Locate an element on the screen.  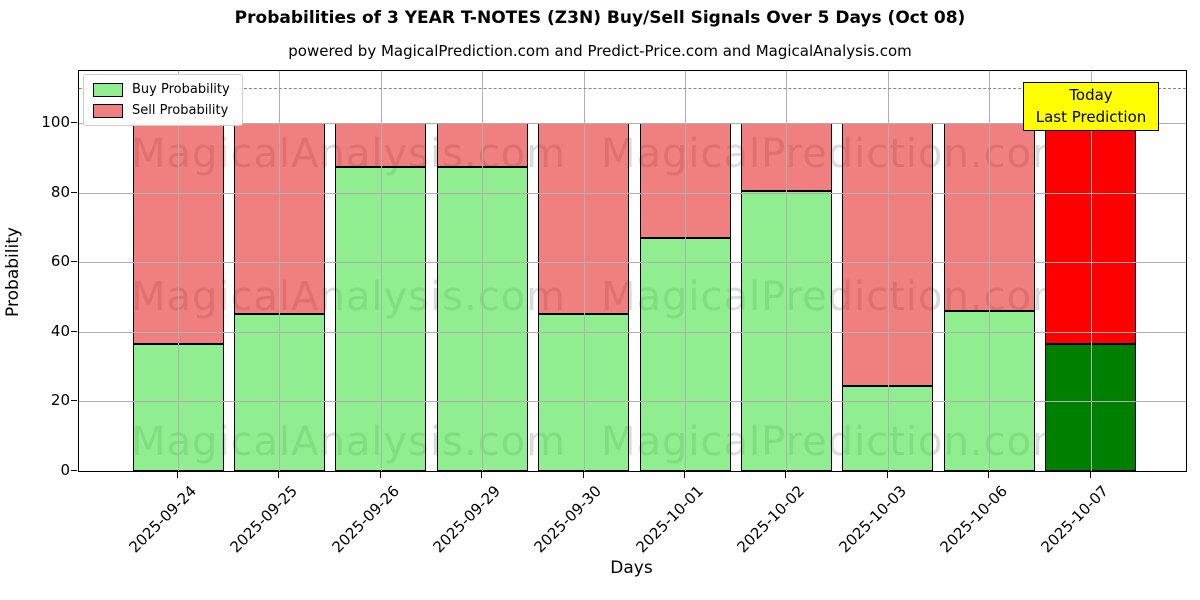
y-tick-label: 60 is located at coordinates (60, 261).